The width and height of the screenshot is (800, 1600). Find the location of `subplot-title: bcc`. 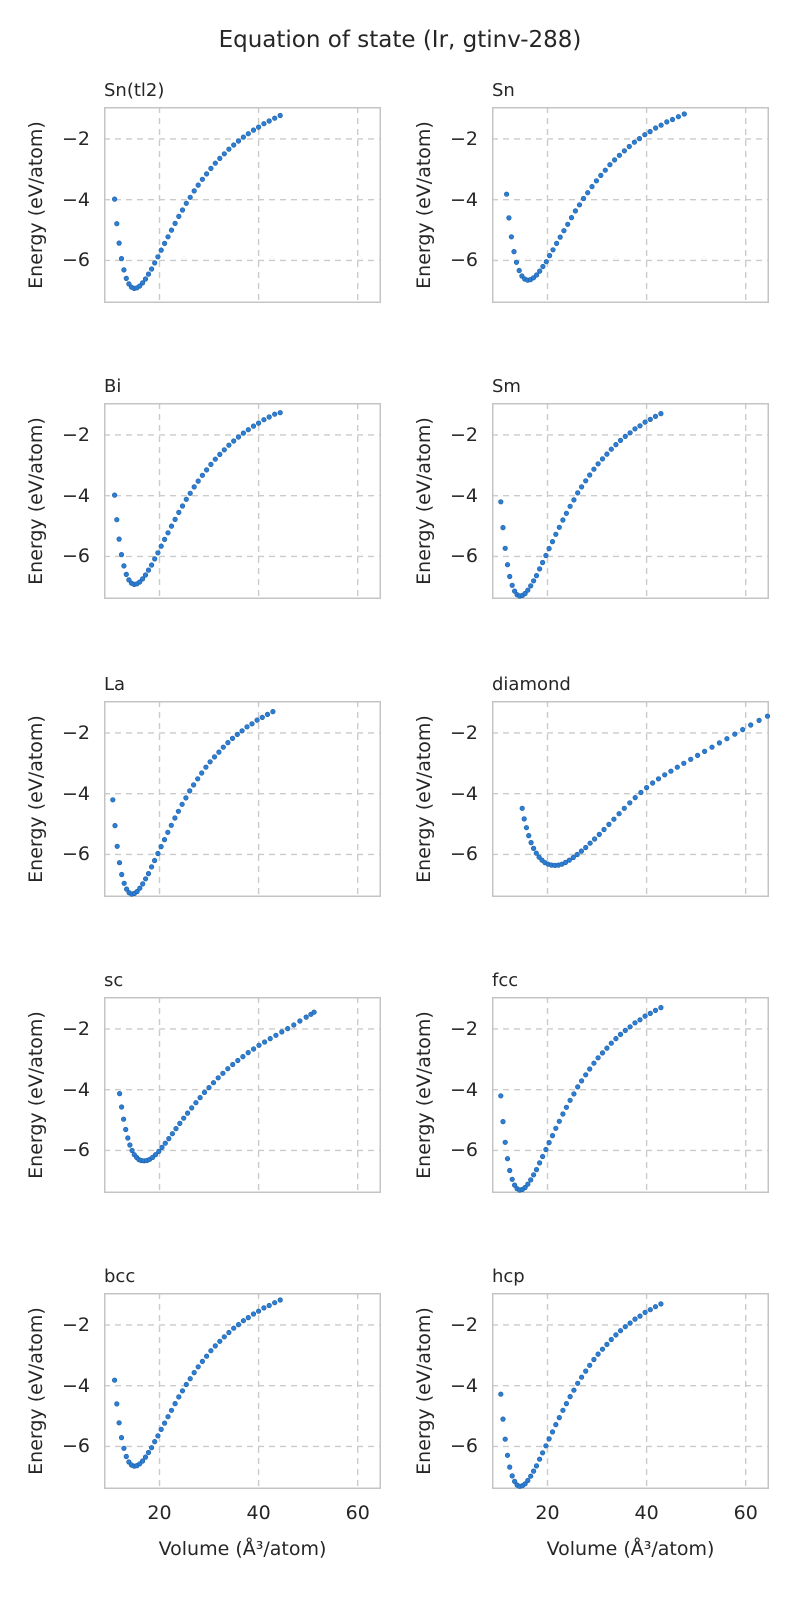

subplot-title: bcc is located at coordinates (120, 1276).